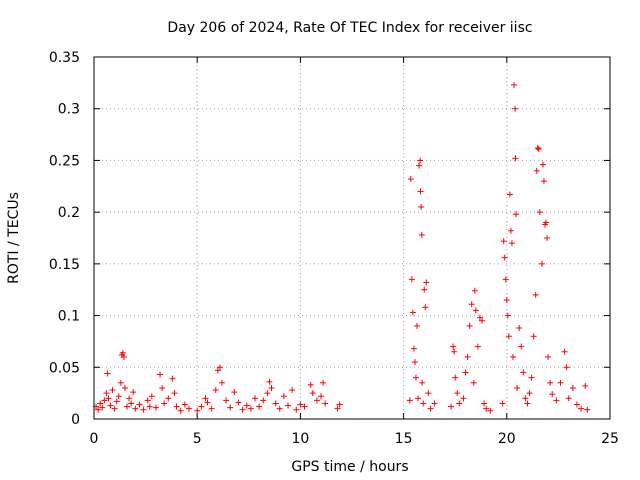 The width and height of the screenshot is (640, 480). I want to click on x-axis-label: GPS time / hours, so click(349, 467).